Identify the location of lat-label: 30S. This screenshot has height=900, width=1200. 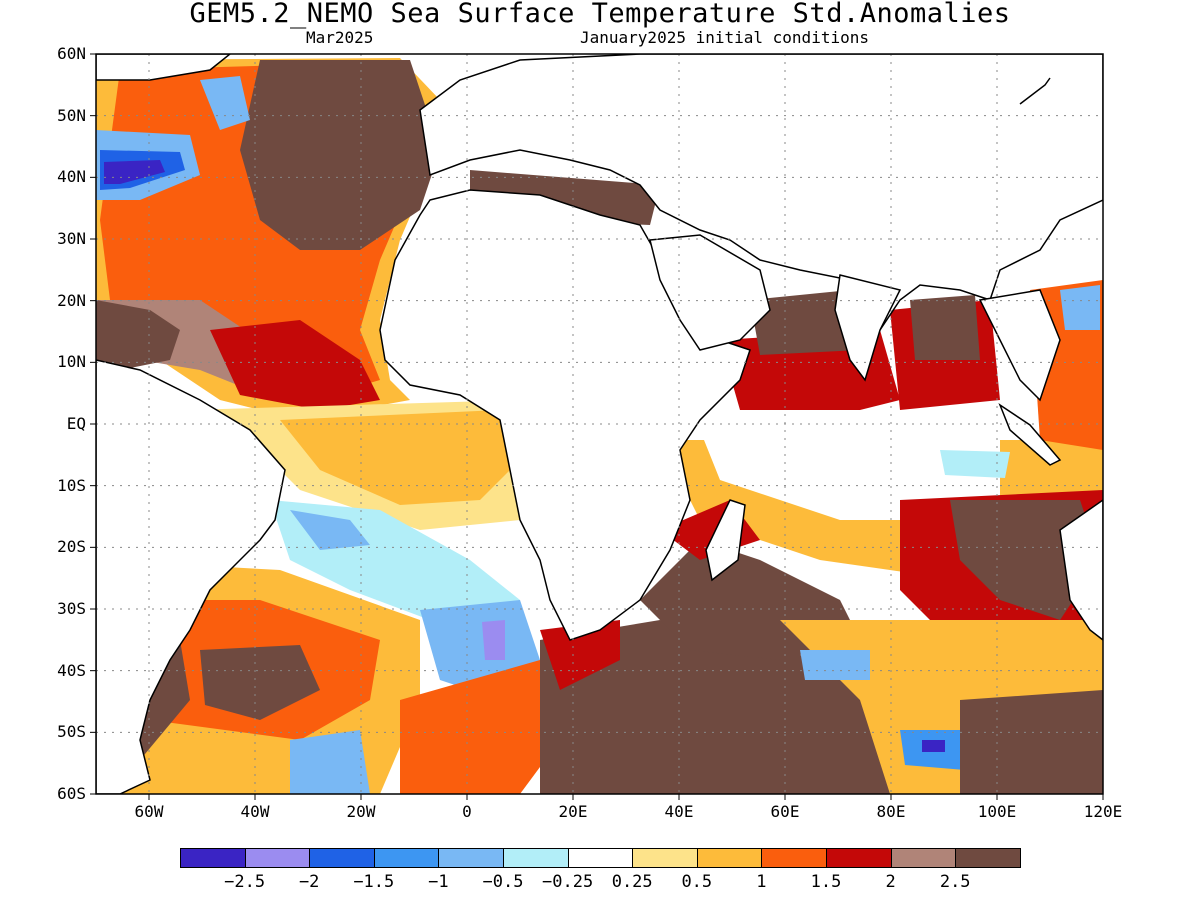
(71, 608).